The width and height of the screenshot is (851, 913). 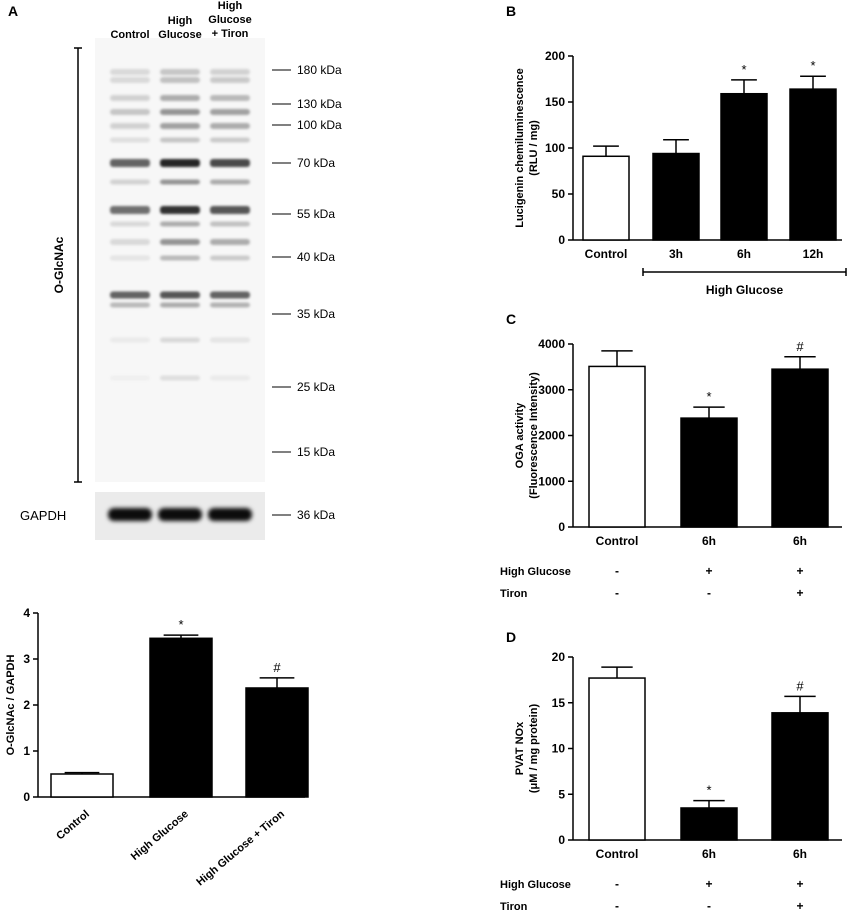 I want to click on marker-label: 55 kDa, so click(x=316, y=214).